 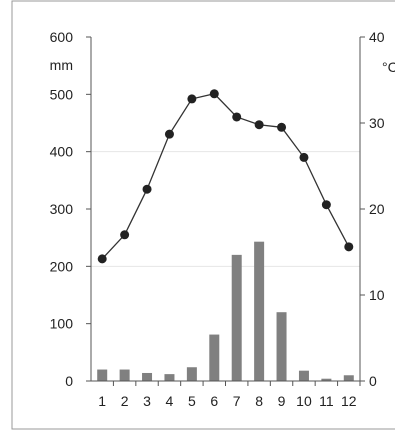 What do you see at coordinates (326, 401) in the screenshot?
I see `x-tick-label: 11` at bounding box center [326, 401].